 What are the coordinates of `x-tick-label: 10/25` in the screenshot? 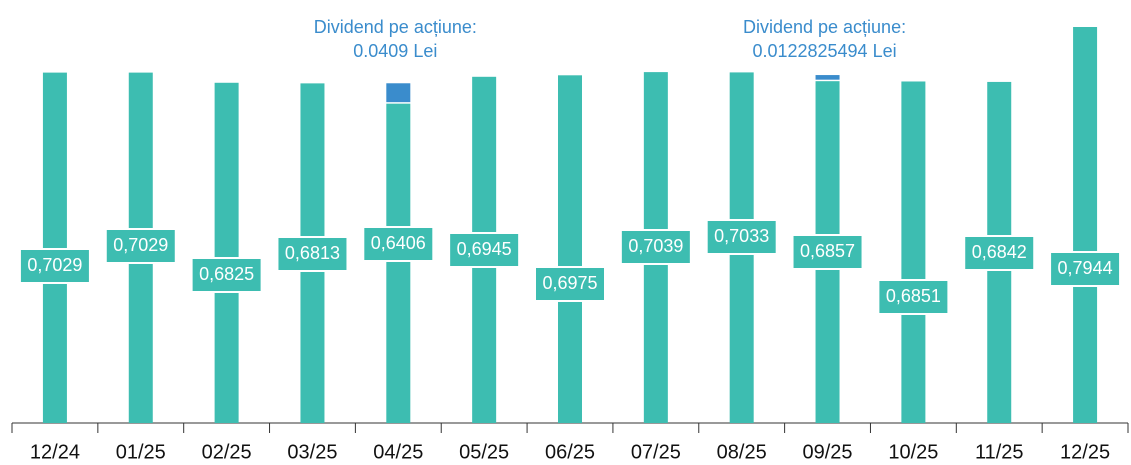 It's located at (913, 452).